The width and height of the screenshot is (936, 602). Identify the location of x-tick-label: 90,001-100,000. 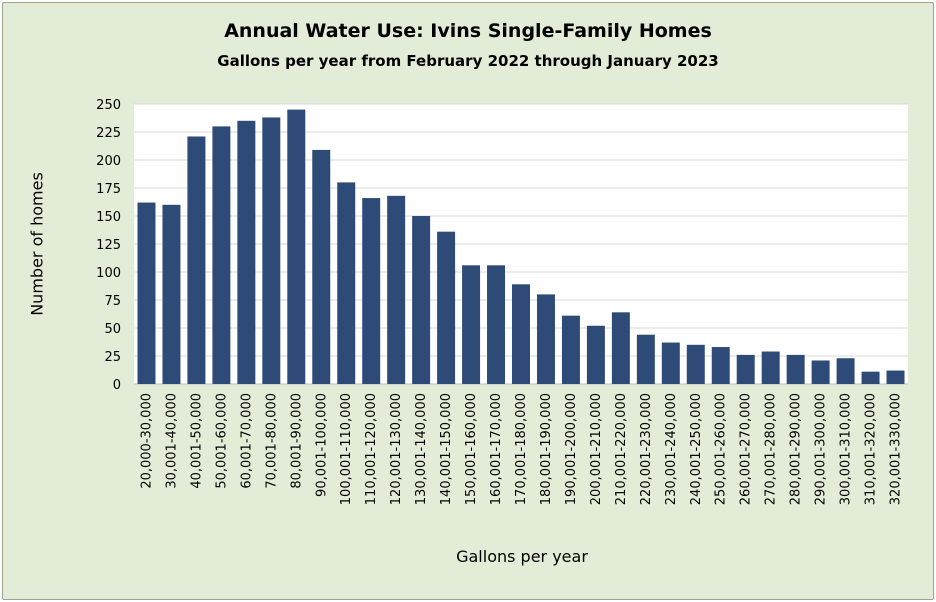
(321, 445).